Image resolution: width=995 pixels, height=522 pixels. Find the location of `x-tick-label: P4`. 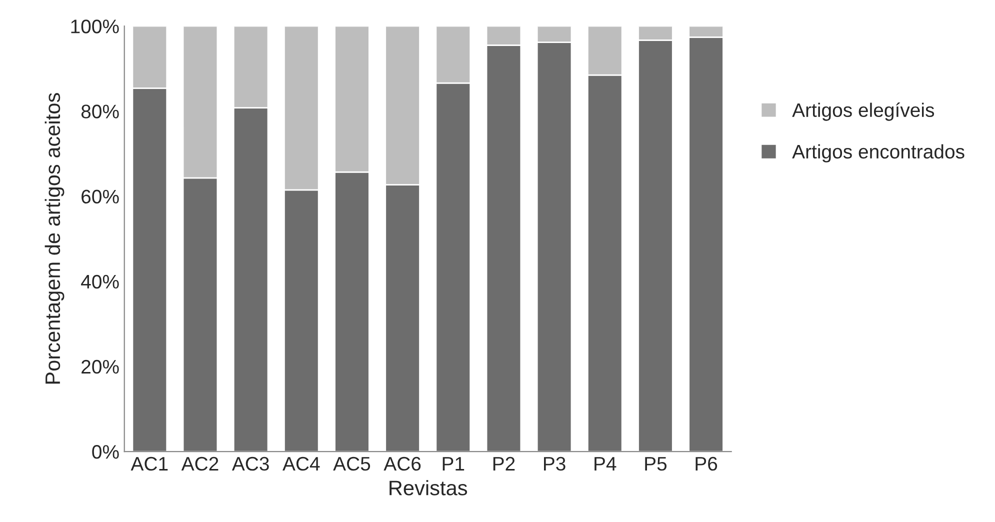

x-tick-label: P4 is located at coordinates (605, 463).